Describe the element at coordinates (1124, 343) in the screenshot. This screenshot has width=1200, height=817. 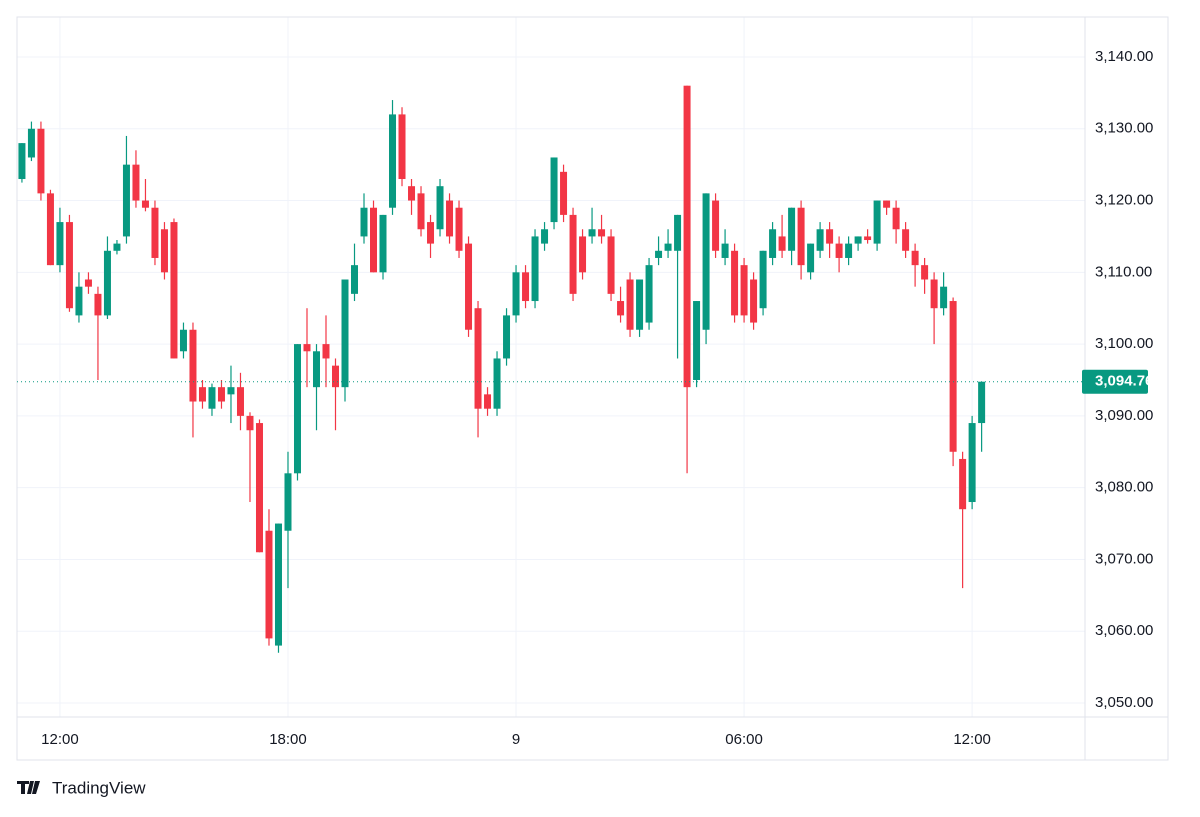
I see `y-tick-label: 3,100.00` at that location.